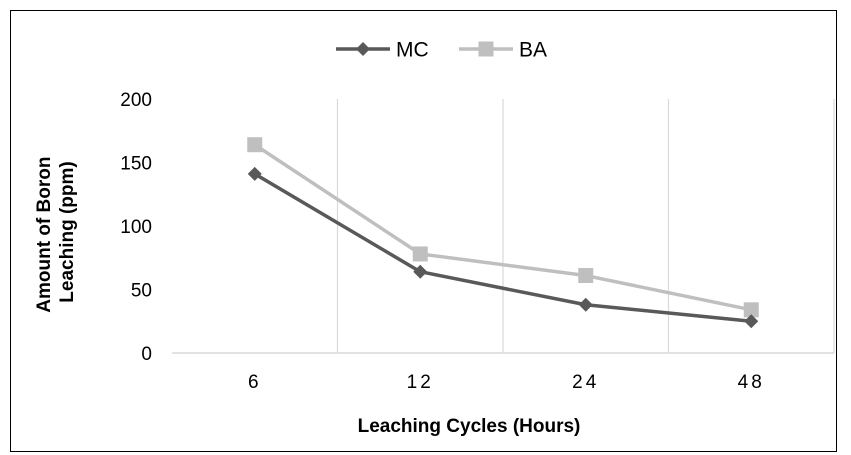  I want to click on legend-item-ba: BA, so click(503, 50).